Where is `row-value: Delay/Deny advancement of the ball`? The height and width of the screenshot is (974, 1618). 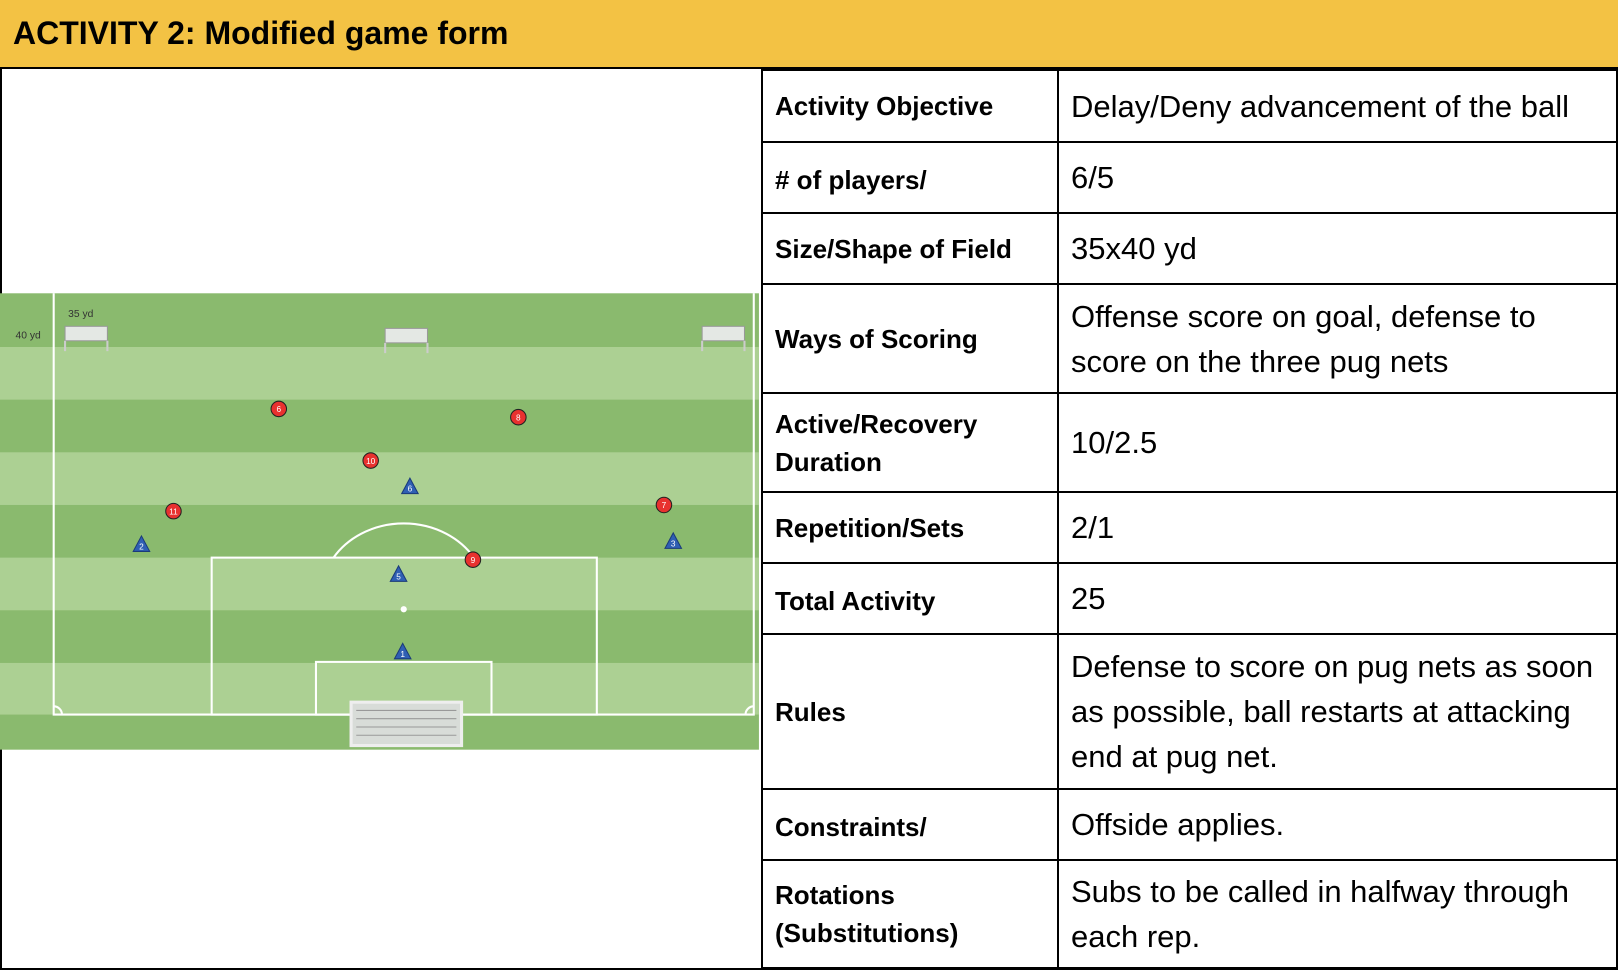
row-value: Delay/Deny advancement of the ball is located at coordinates (1337, 106).